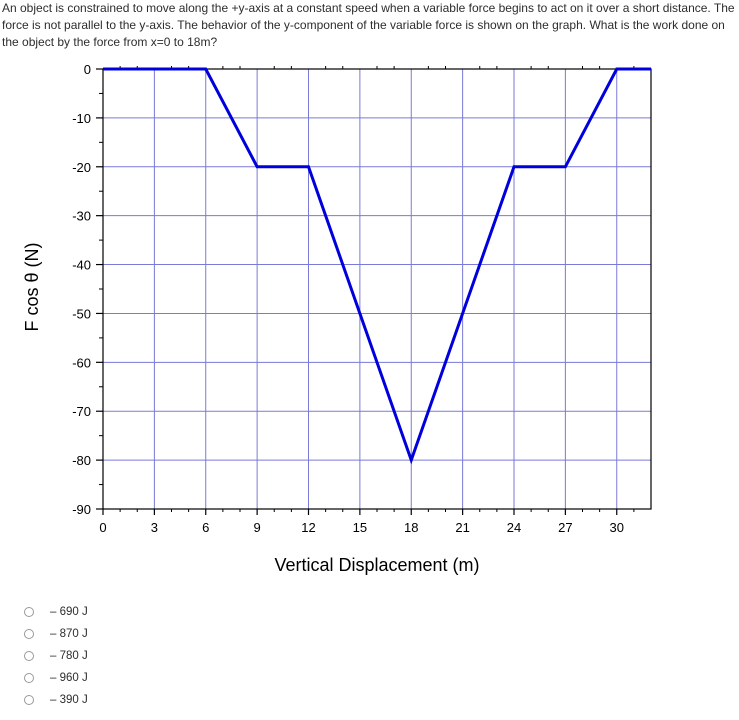 The height and width of the screenshot is (720, 739). I want to click on x-tick-label: 21, so click(462, 527).